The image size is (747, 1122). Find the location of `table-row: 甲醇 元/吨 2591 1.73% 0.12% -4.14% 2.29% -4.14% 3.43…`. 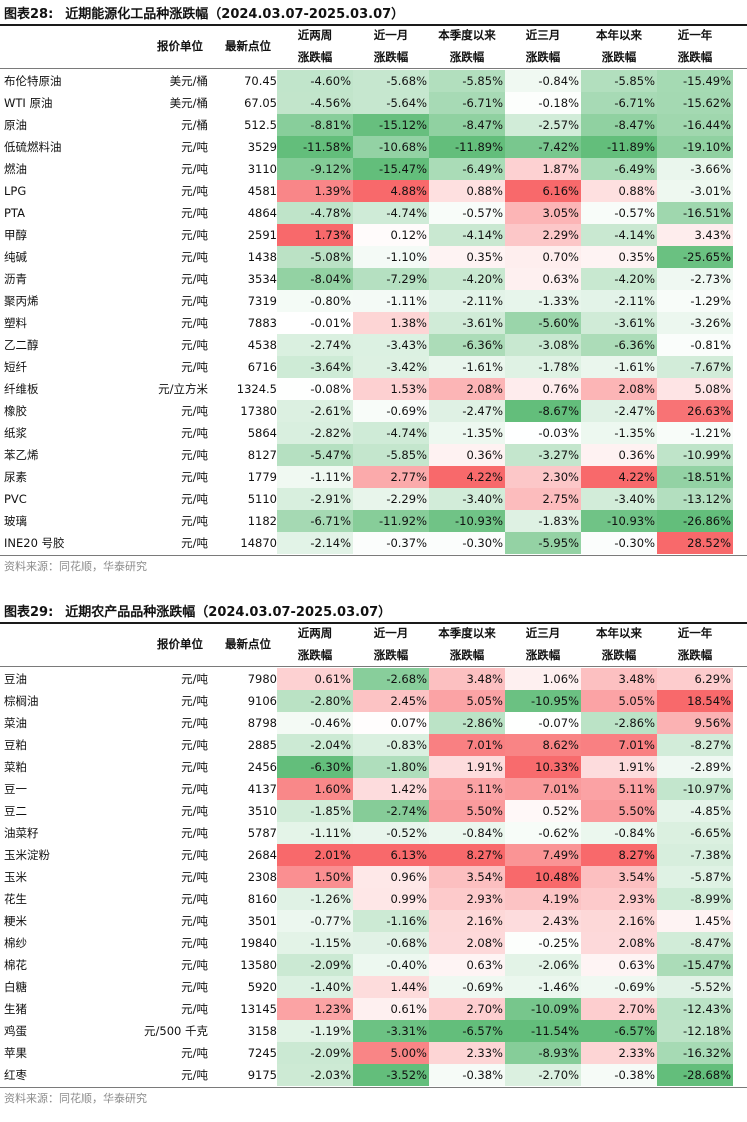

table-row: 甲醇 元/吨 2591 1.73% 0.12% -4.14% 2.29% -4.14% 3.43… is located at coordinates (373, 235).